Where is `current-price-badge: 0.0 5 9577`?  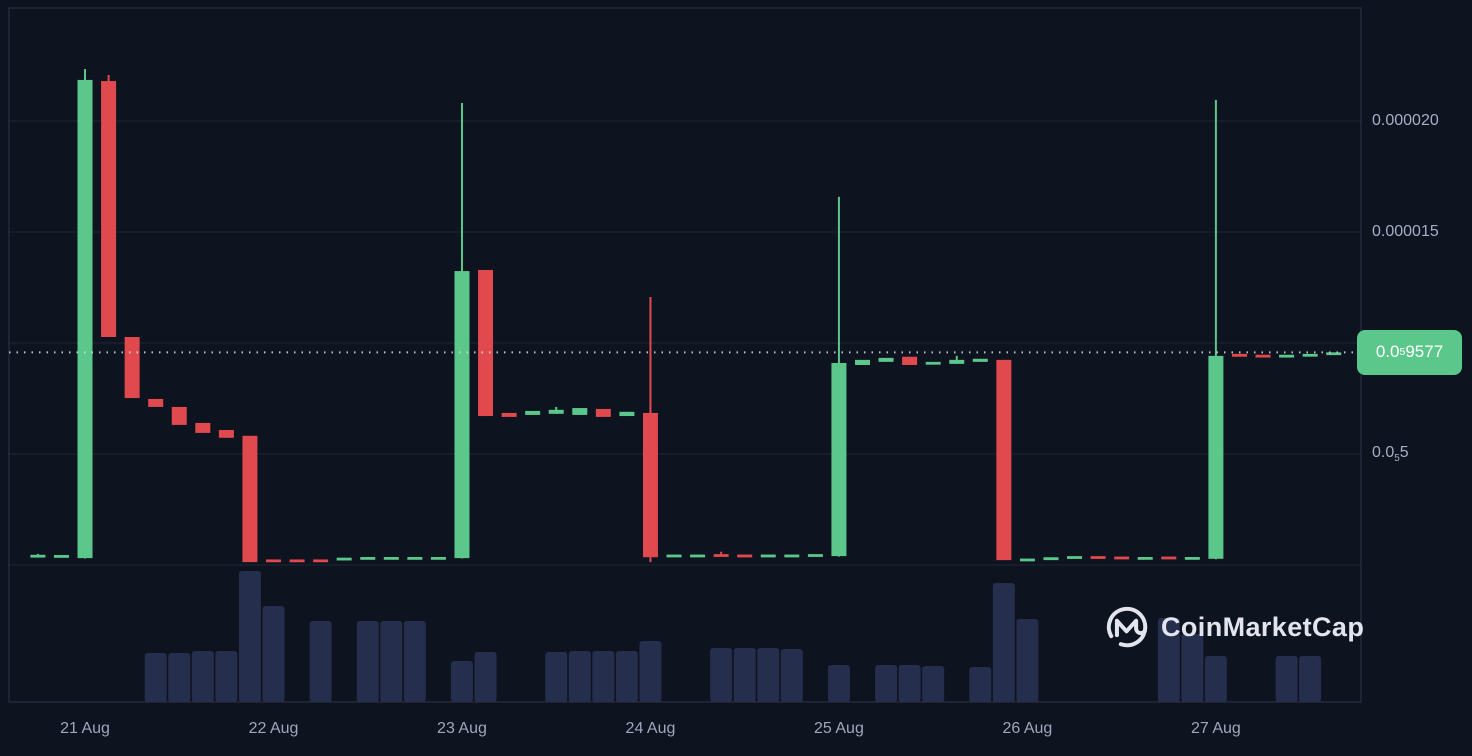
current-price-badge: 0.0 5 9577 is located at coordinates (1409, 352).